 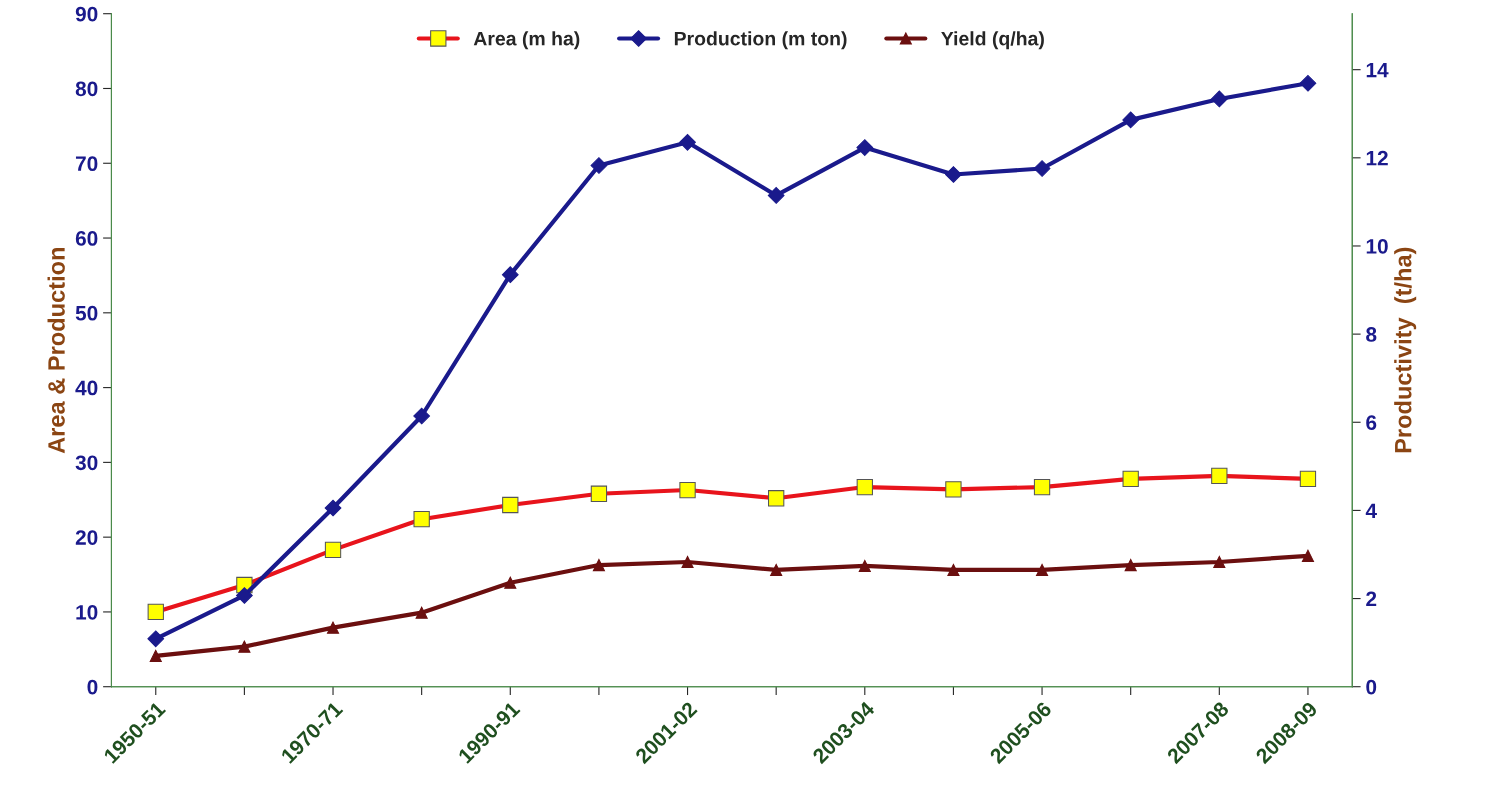 What do you see at coordinates (86, 164) in the screenshot?
I see `y-tick-label: 70` at bounding box center [86, 164].